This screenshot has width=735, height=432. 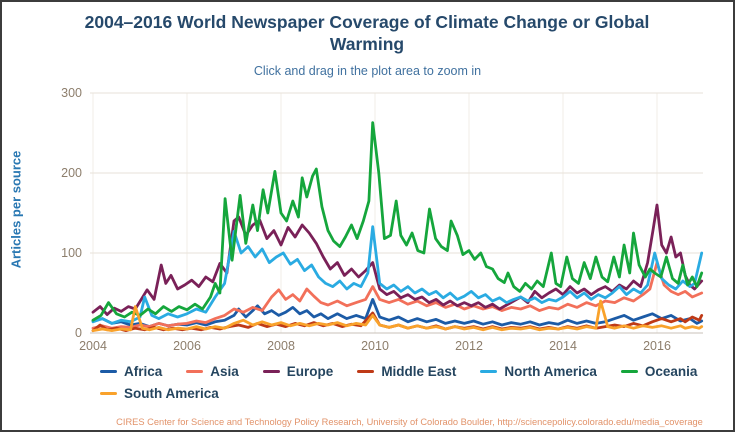 What do you see at coordinates (108, 371) in the screenshot?
I see `legend-swatch-africa` at bounding box center [108, 371].